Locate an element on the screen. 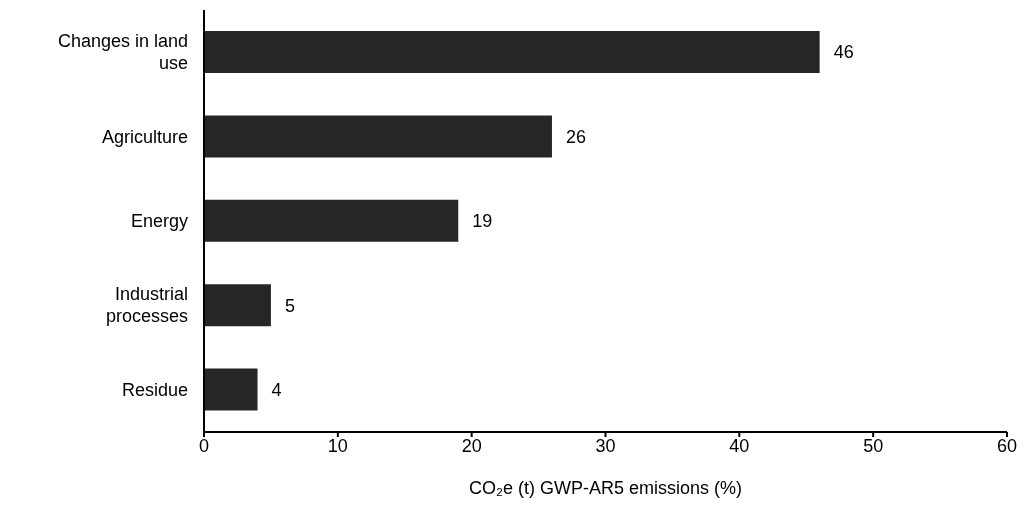 The image size is (1035, 510). y-tick-label: Industrial processes is located at coordinates (146, 305).